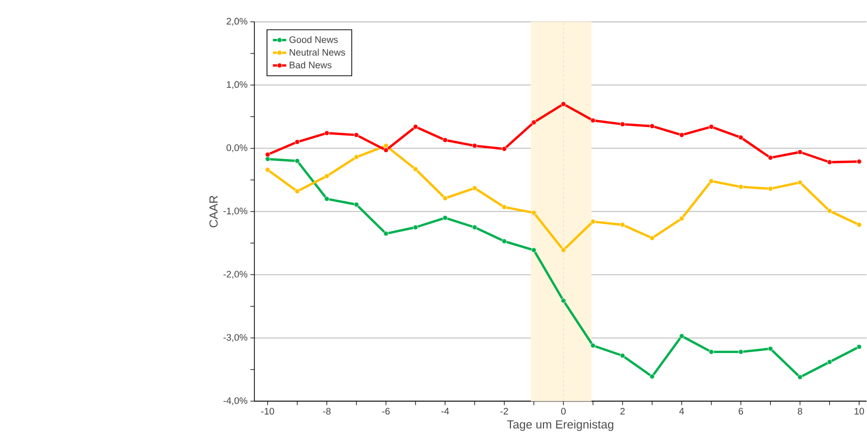  I want to click on legend-label: Bad News, so click(311, 65).